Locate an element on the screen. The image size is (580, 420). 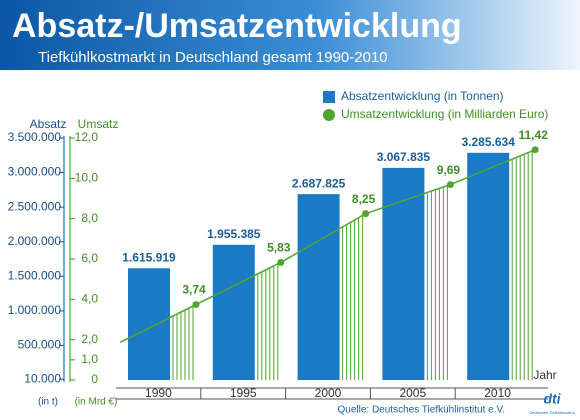
y2-tick-label: 0 is located at coordinates (94, 379).